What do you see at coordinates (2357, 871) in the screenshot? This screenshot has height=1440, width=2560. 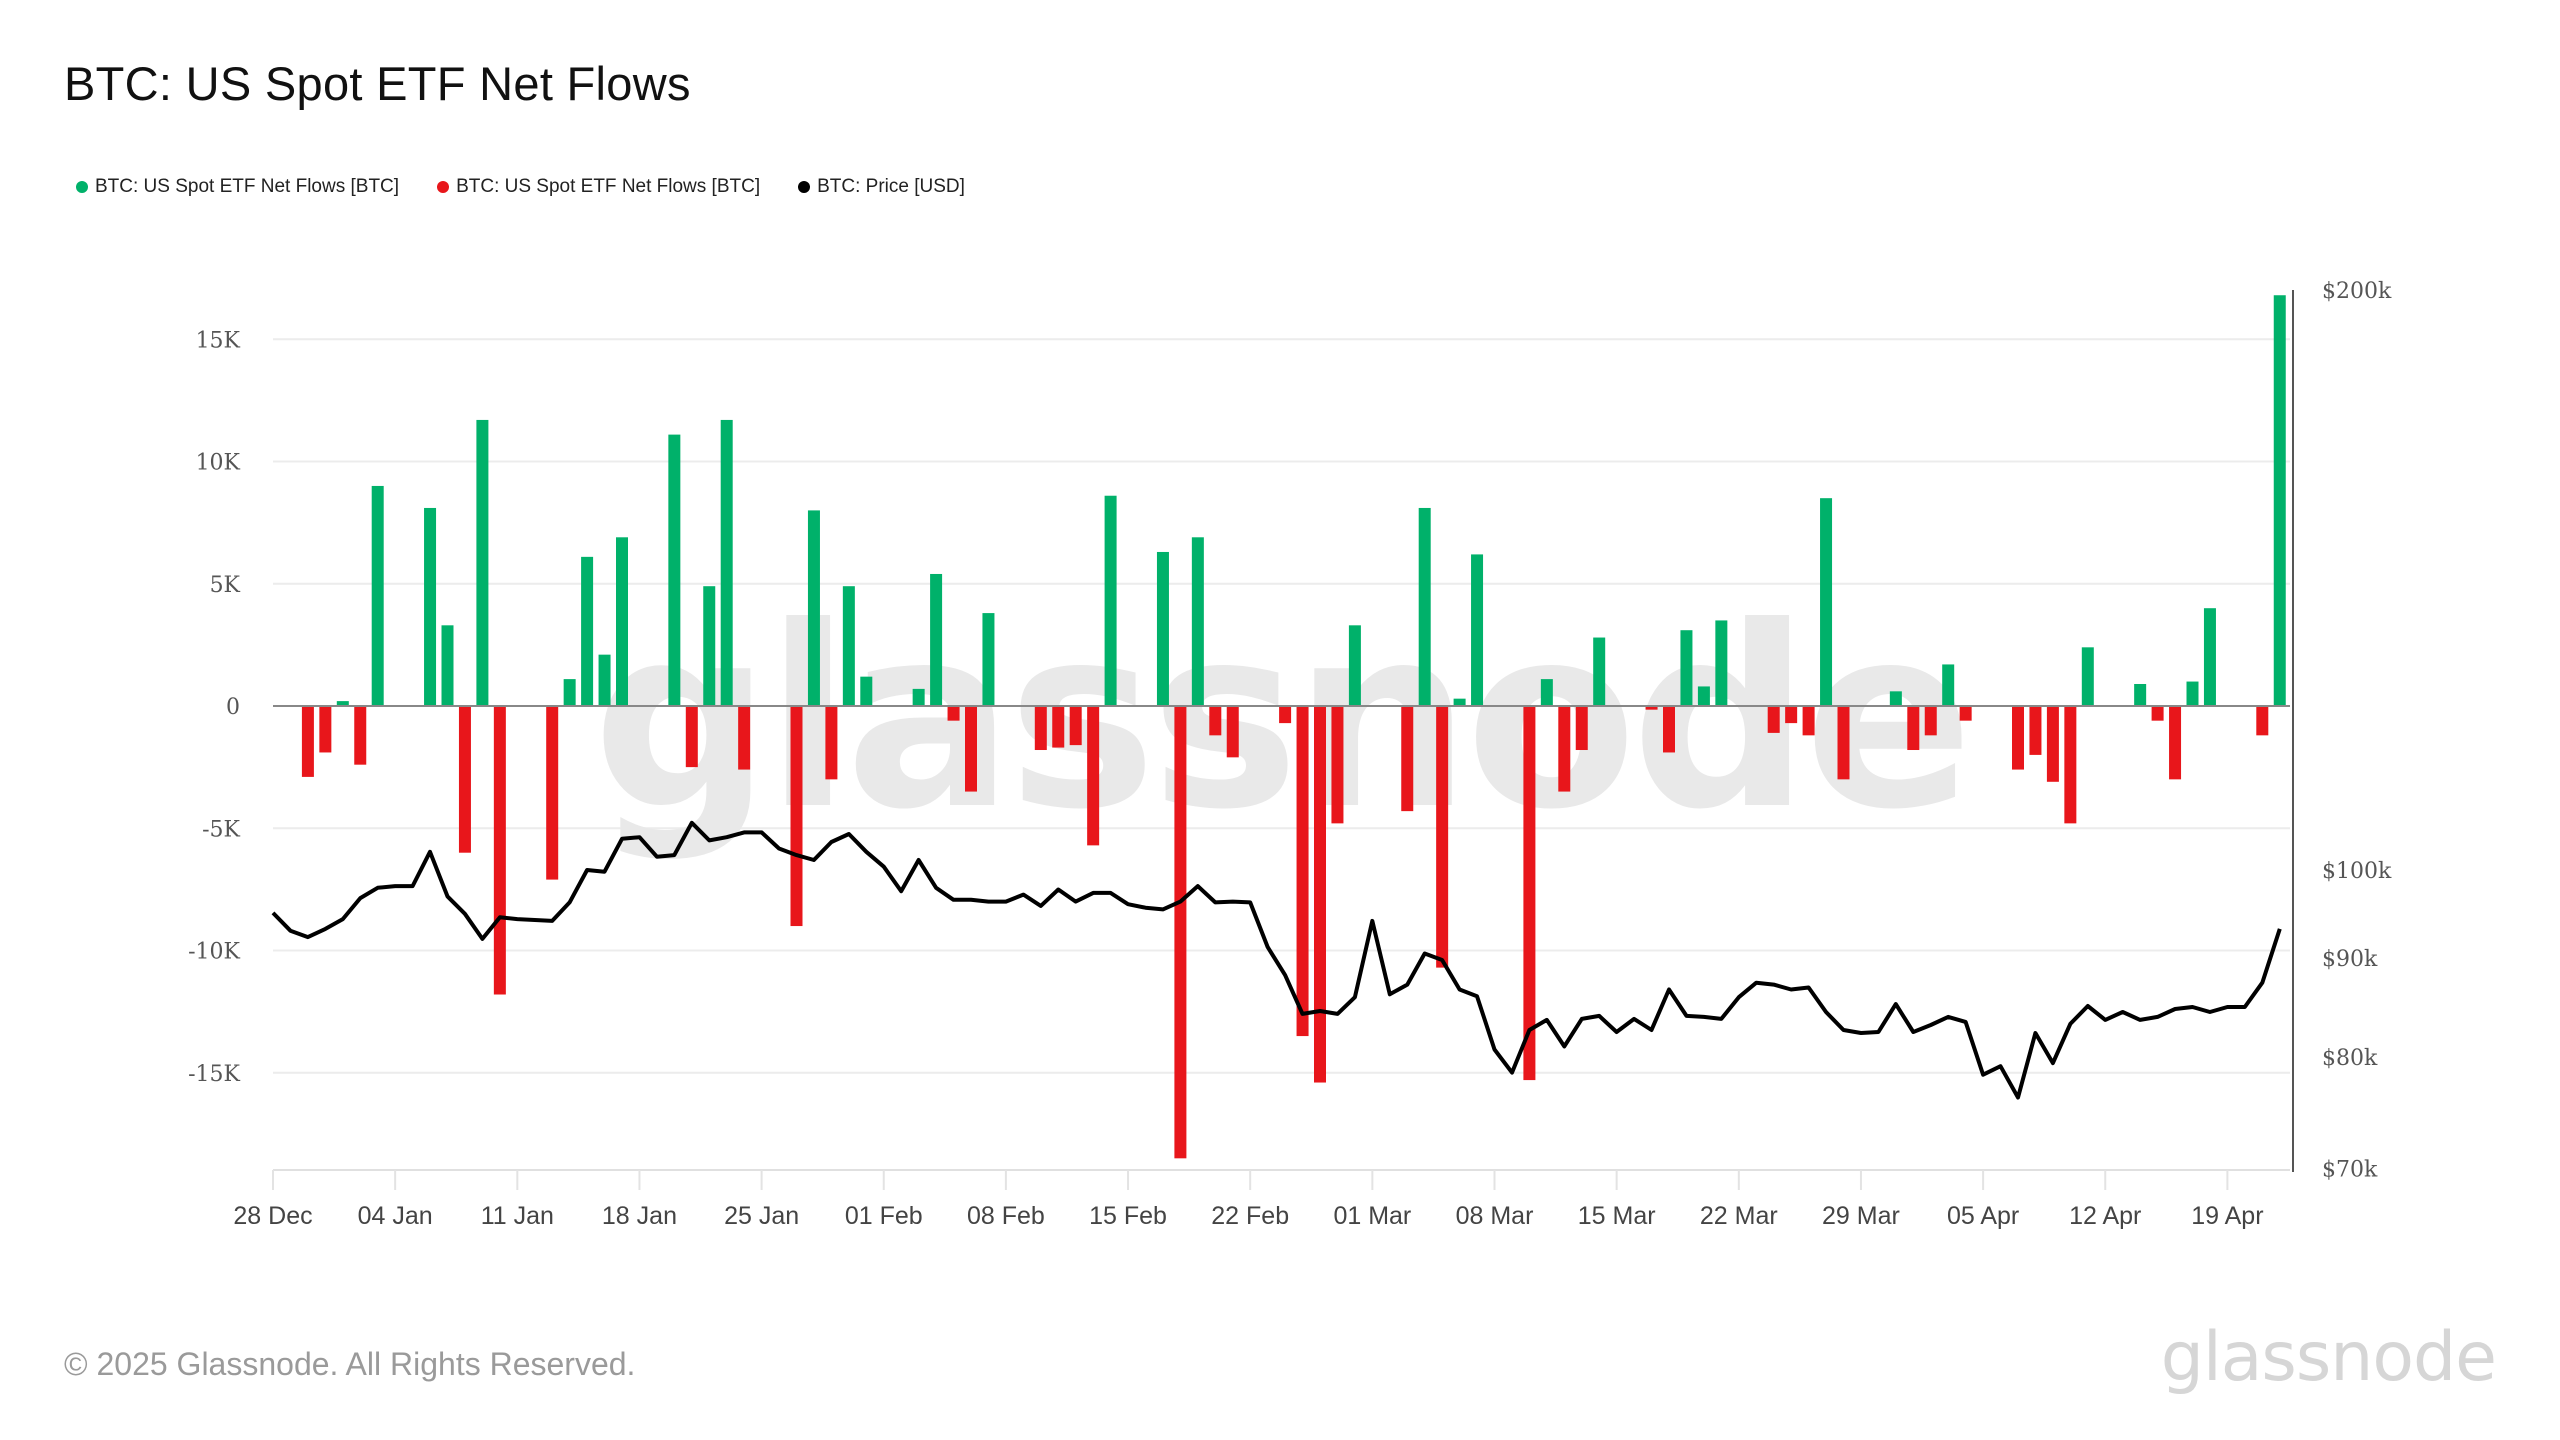 I see `right-axis-tick-label: $100k` at bounding box center [2357, 871].